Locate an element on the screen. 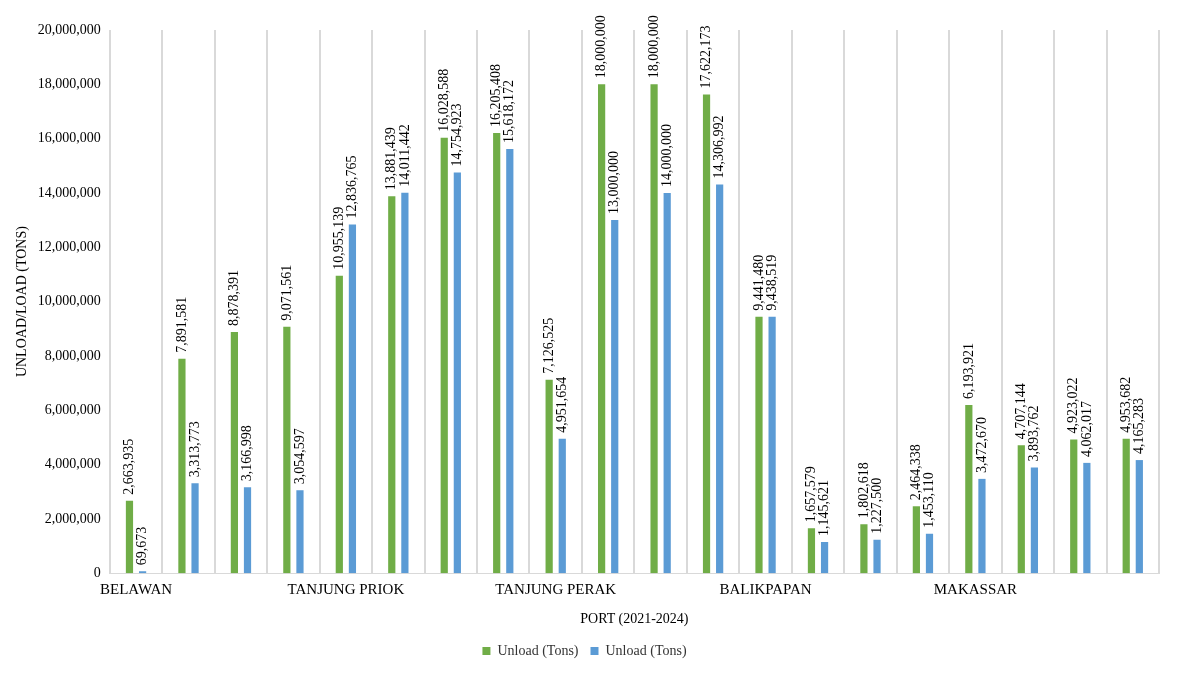  x-axis-title: PORT (2021-2024) is located at coordinates (634, 619).